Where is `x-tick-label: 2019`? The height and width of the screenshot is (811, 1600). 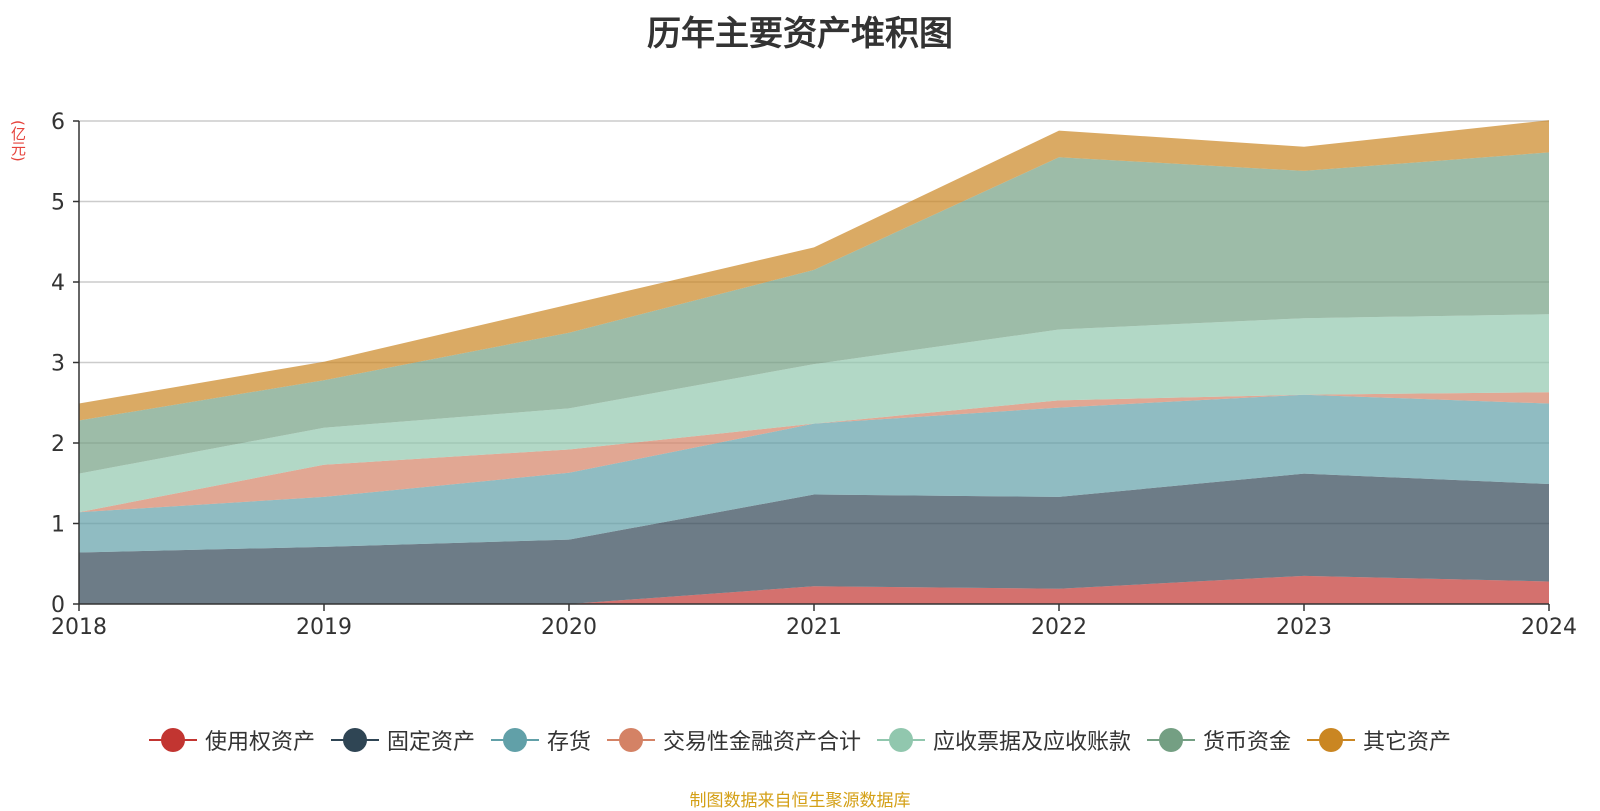
x-tick-label: 2019 is located at coordinates (324, 627).